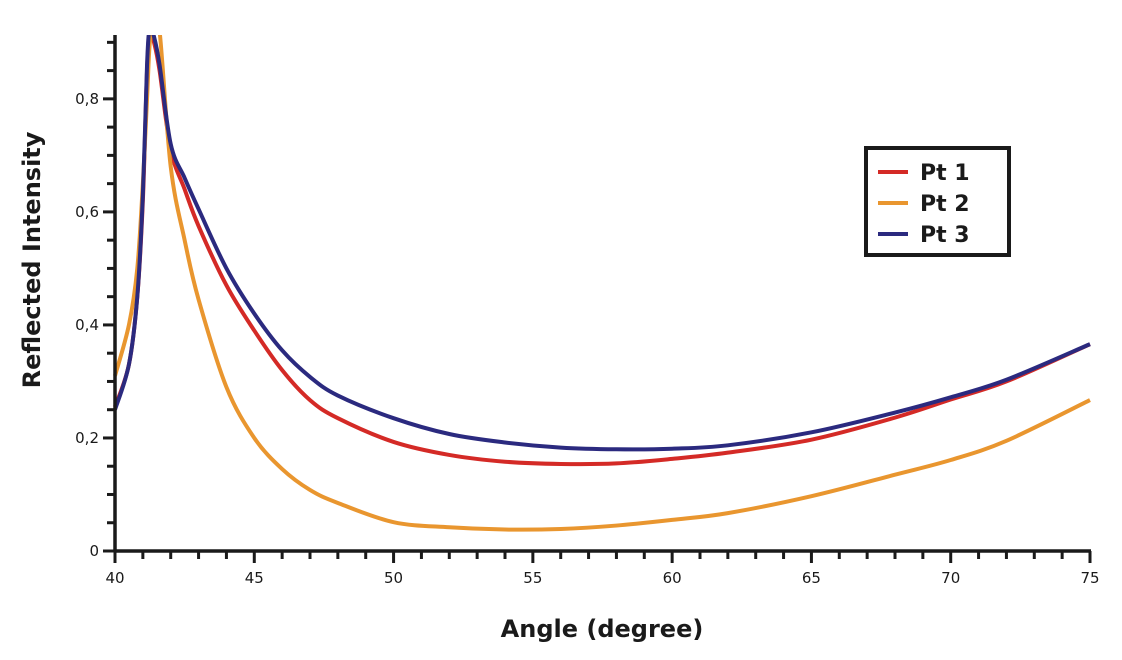 This screenshot has height=660, width=1122. I want to click on x-tick-label: 55, so click(532, 578).